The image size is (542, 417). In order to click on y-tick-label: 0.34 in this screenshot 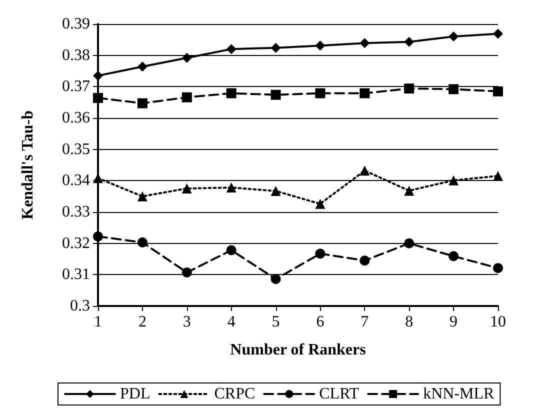, I will do `click(76, 181)`.